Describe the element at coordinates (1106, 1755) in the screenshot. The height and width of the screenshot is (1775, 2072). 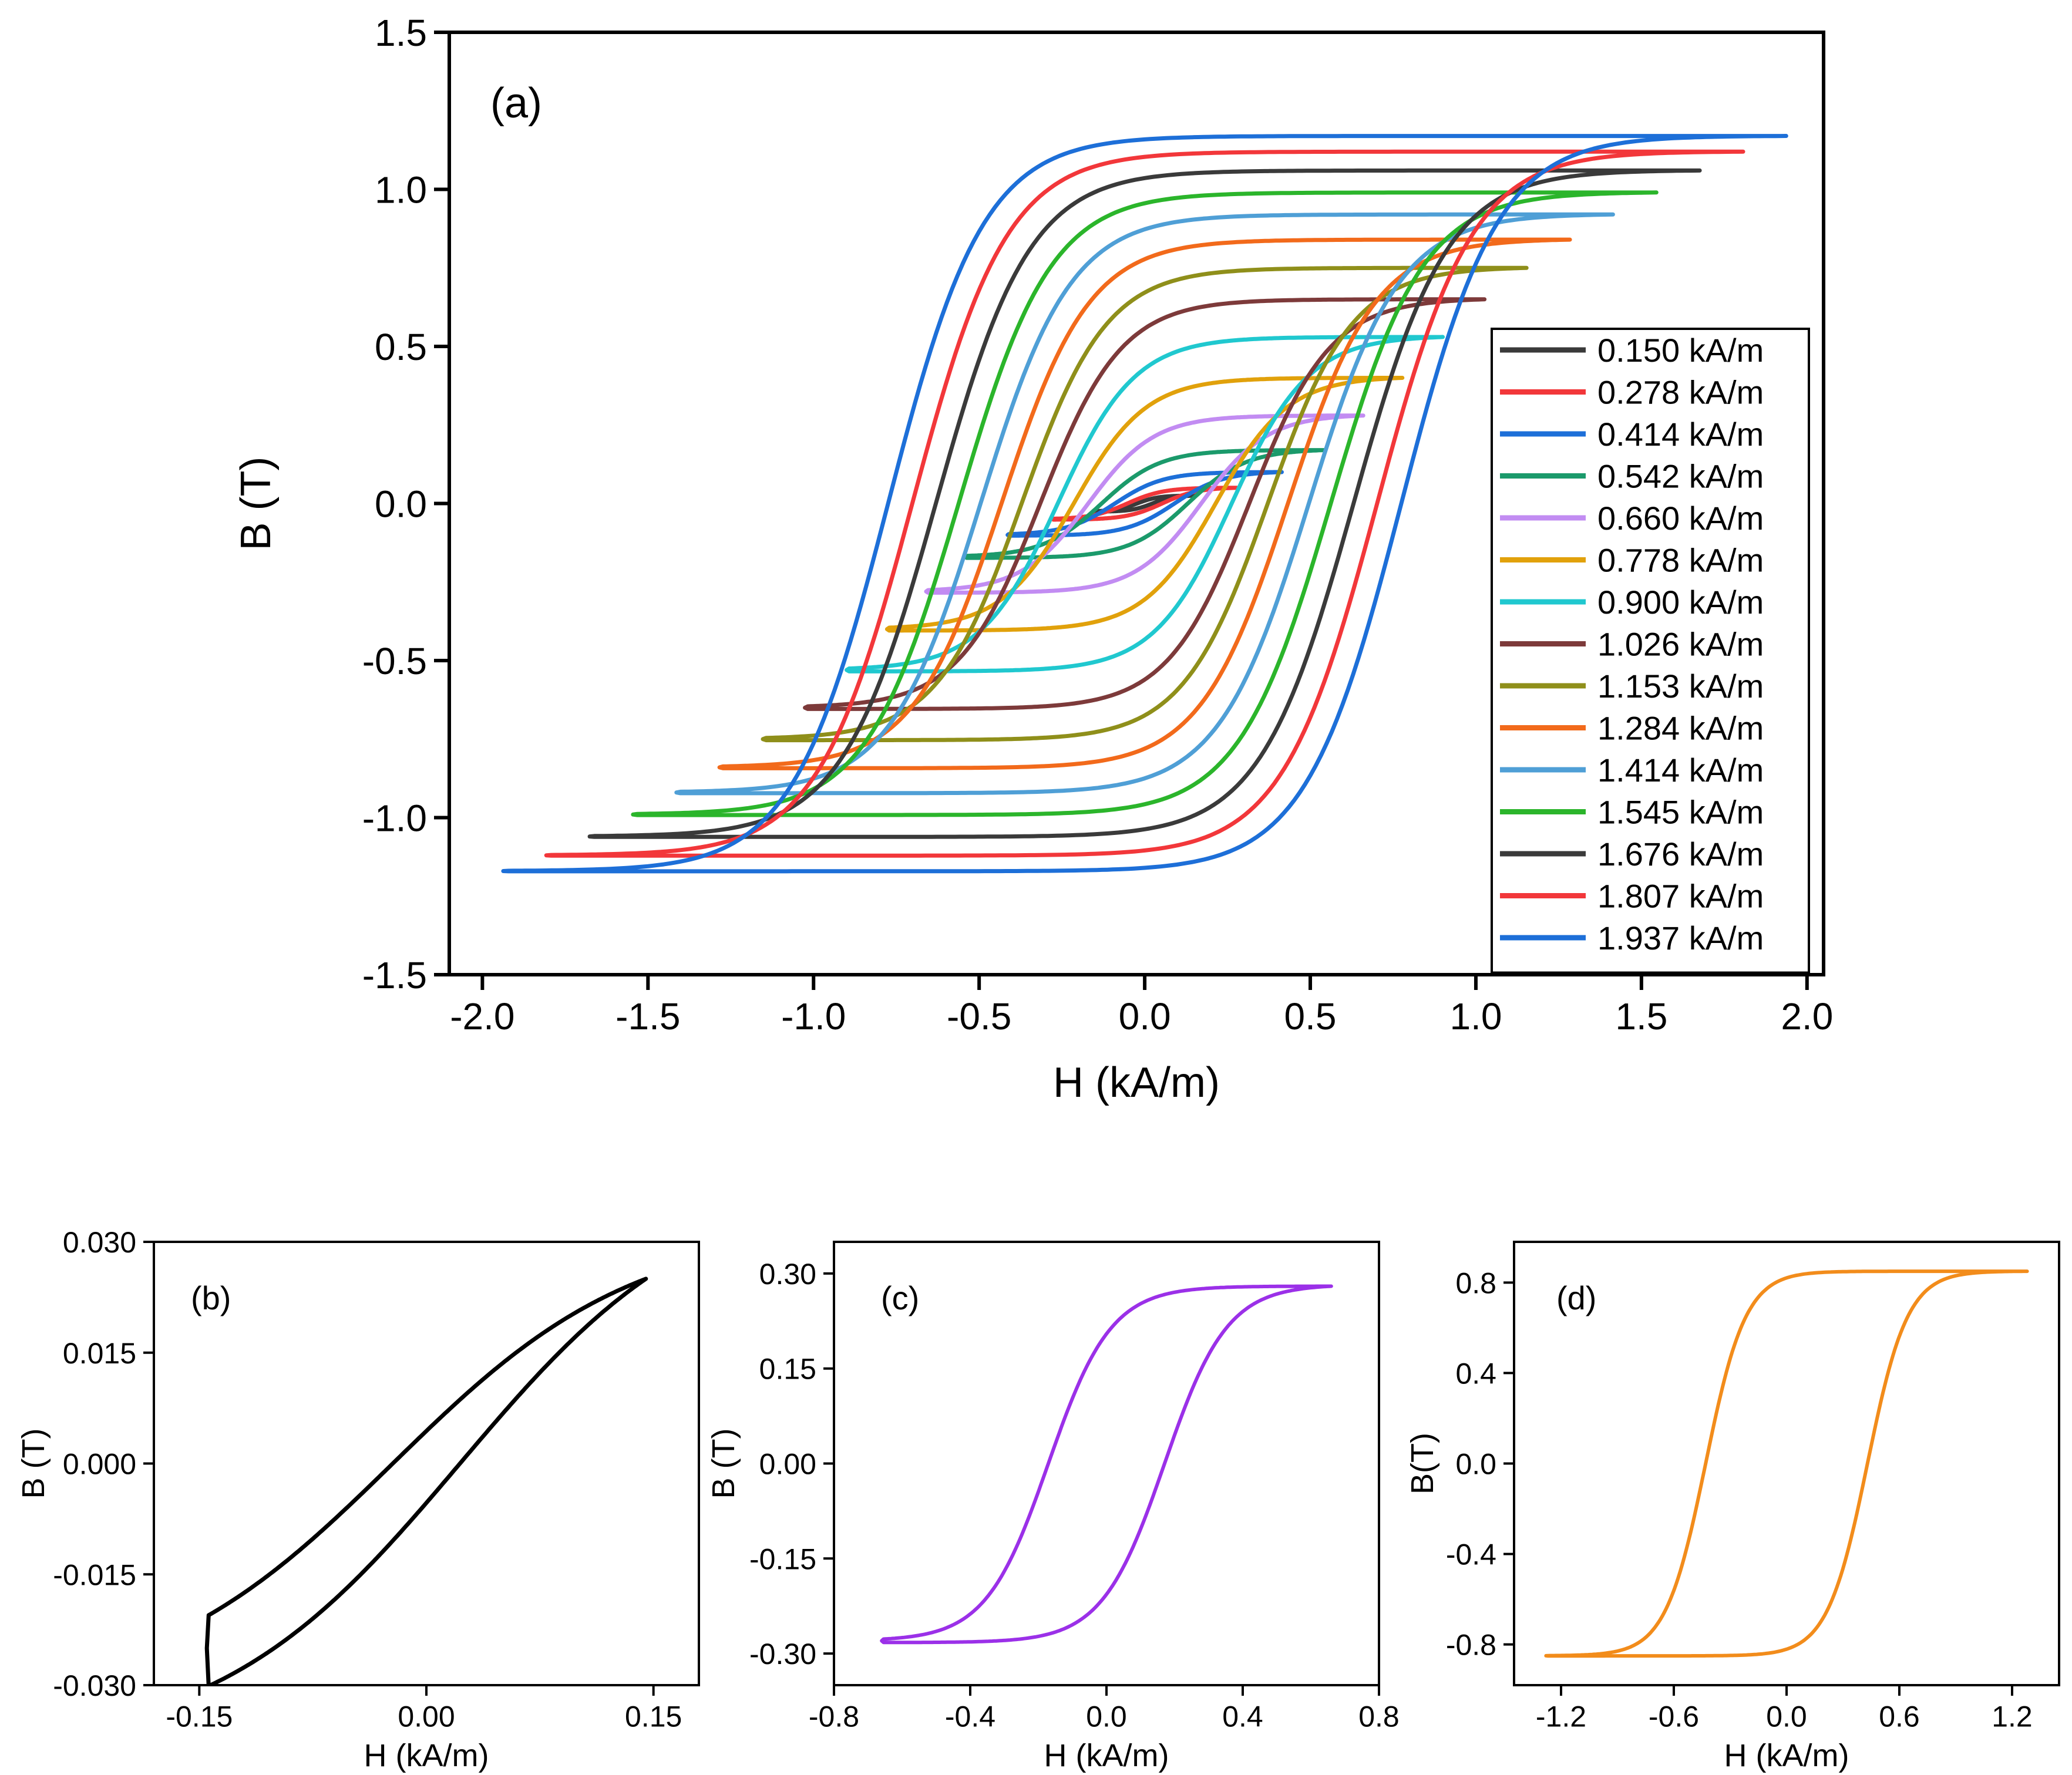
I see `x-axis-title-c: H (kA/m)` at that location.